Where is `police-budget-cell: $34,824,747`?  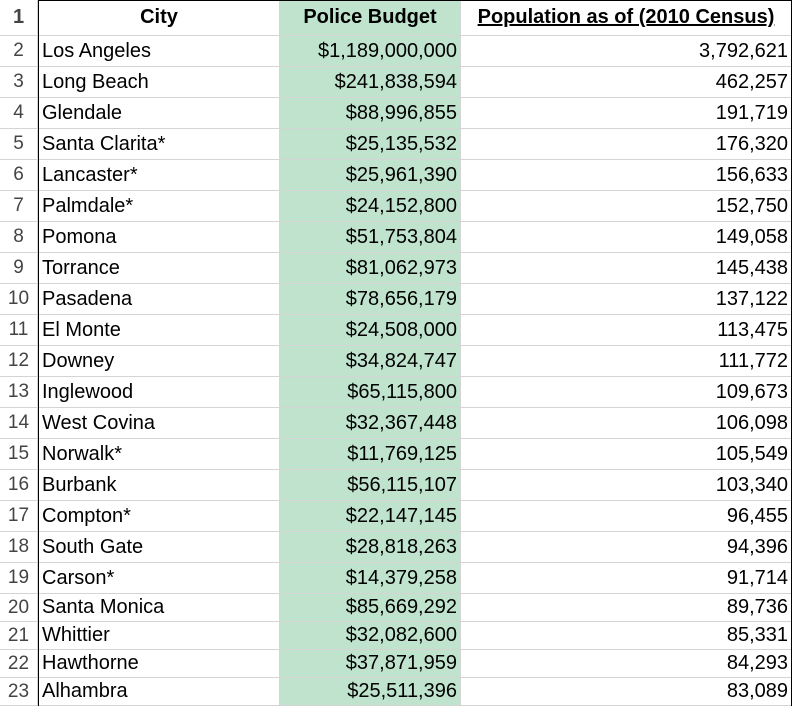 police-budget-cell: $34,824,747 is located at coordinates (370, 361).